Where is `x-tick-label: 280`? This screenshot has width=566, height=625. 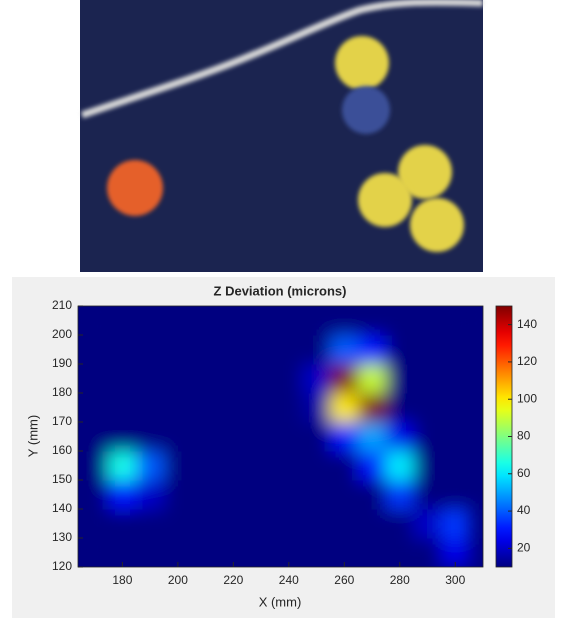
x-tick-label: 280 is located at coordinates (400, 580).